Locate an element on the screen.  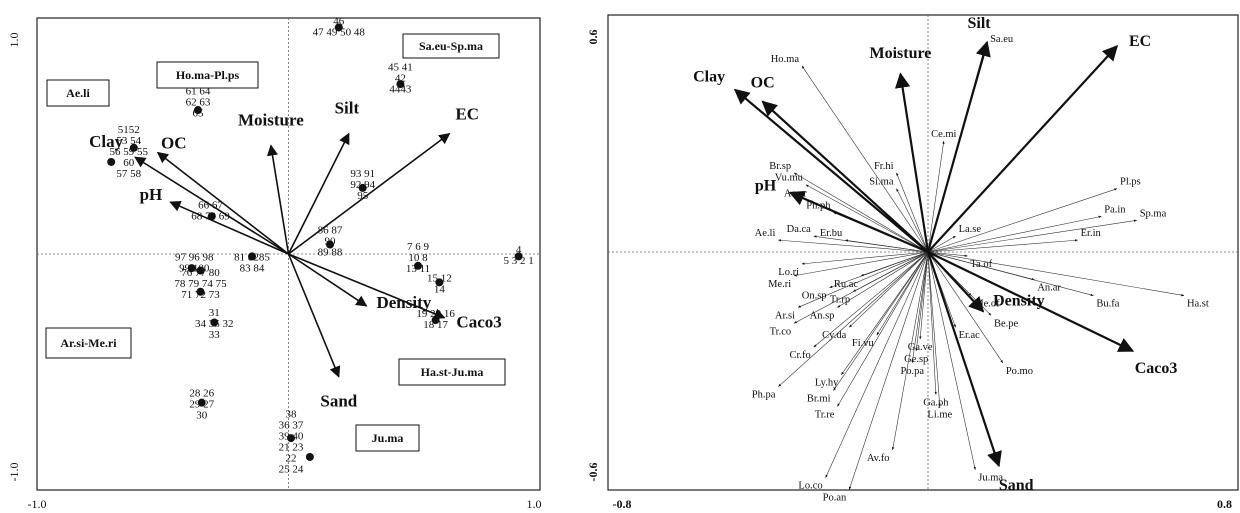
env-arrow-label: Density is located at coordinates (403, 302).